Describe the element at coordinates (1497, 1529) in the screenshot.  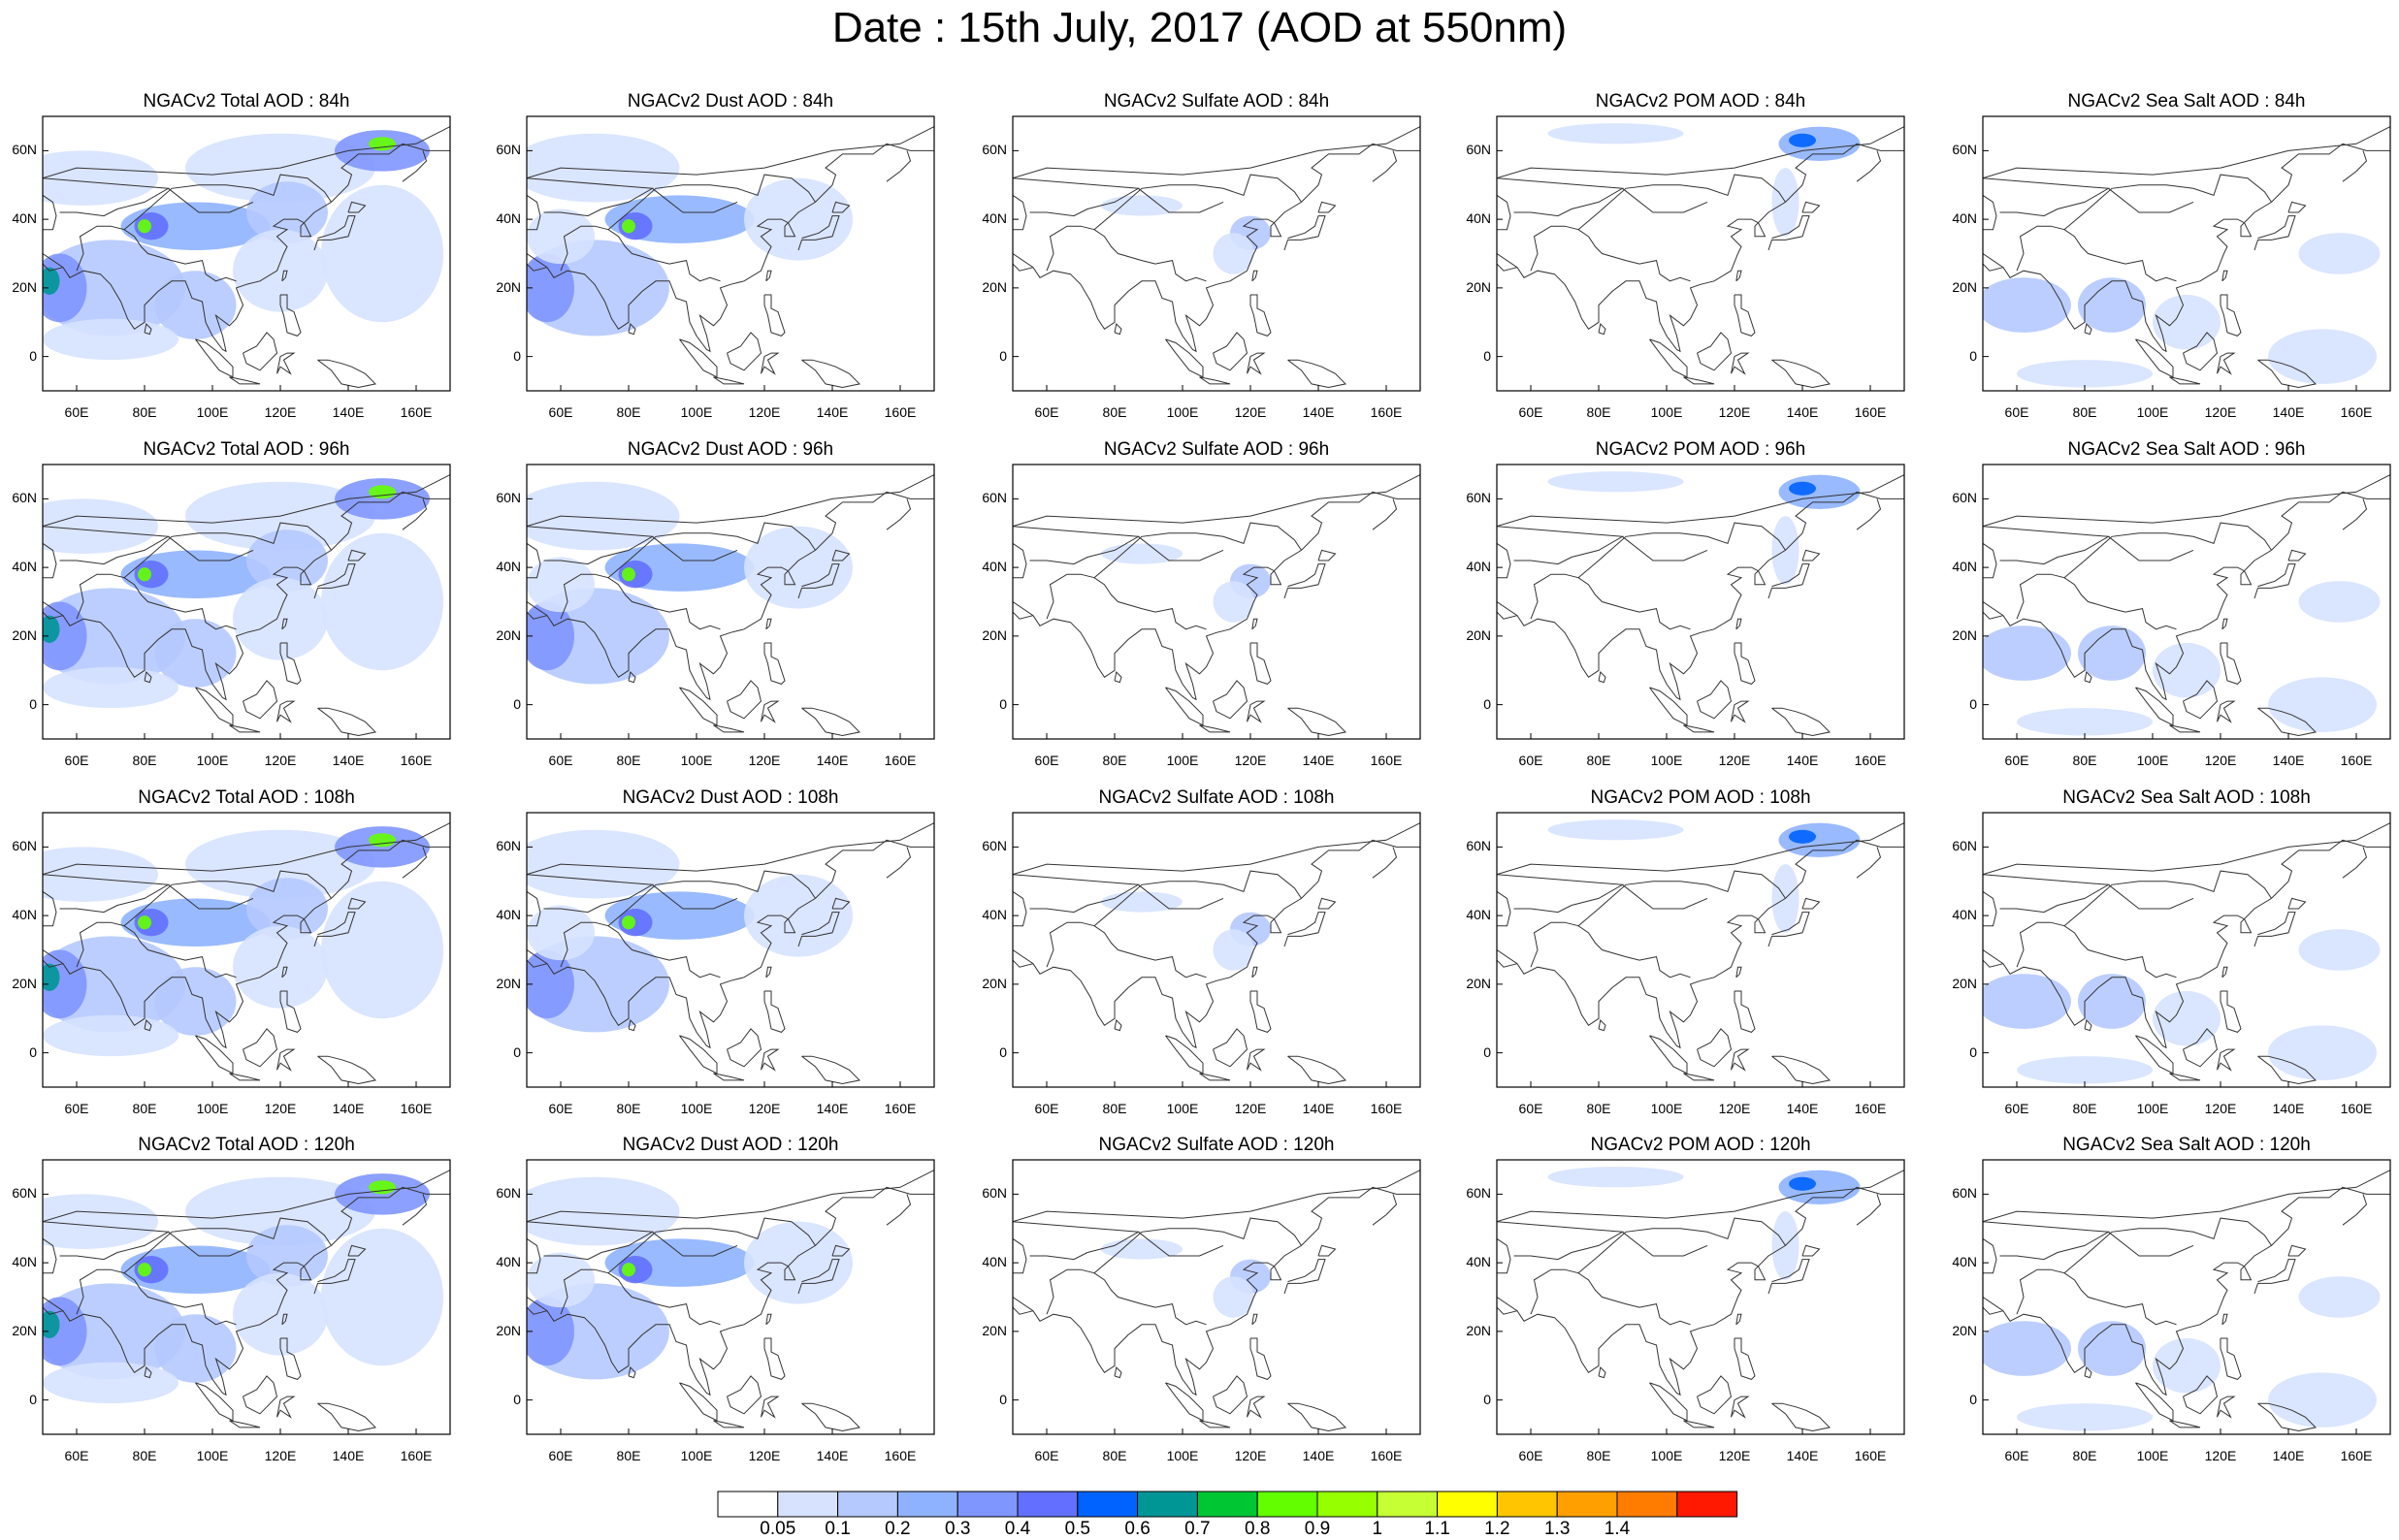
I see `colorbar-label: 1.2` at that location.